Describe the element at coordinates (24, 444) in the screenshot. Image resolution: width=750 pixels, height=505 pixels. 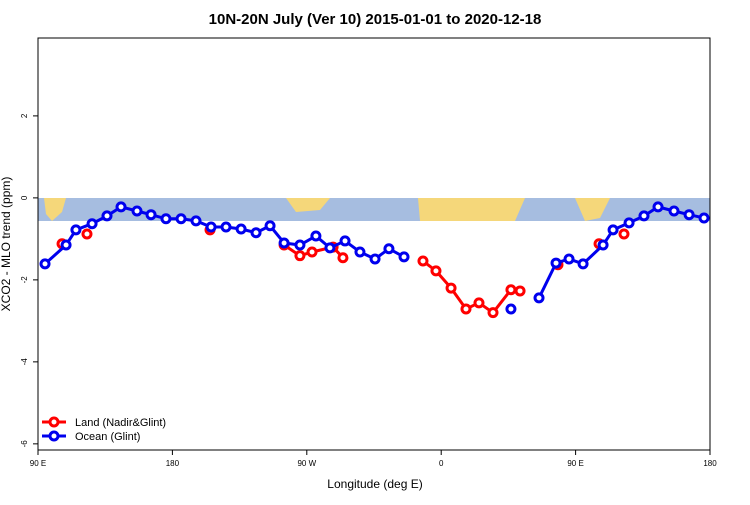
I see `y-tick-label: -6` at that location.